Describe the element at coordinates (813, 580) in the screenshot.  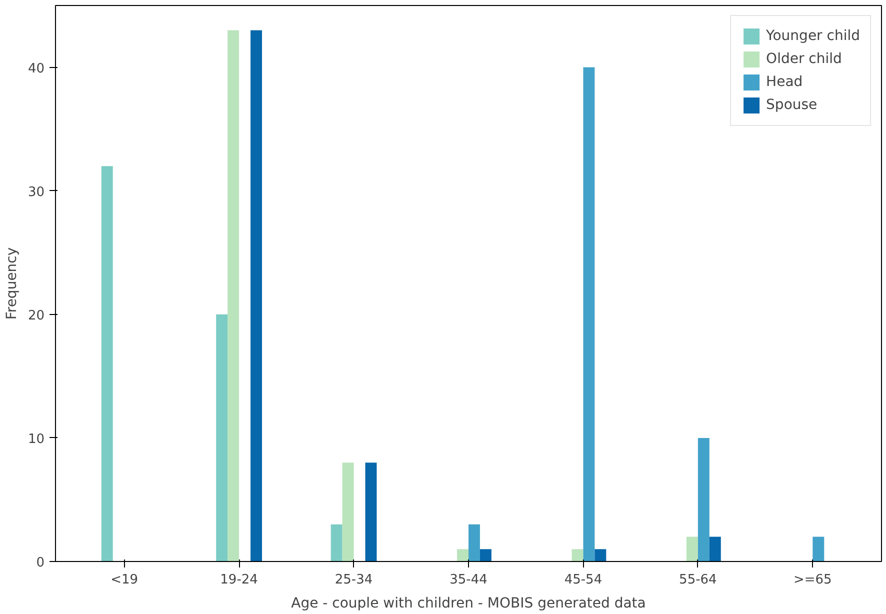
I see `x-tick-label: >=65` at that location.